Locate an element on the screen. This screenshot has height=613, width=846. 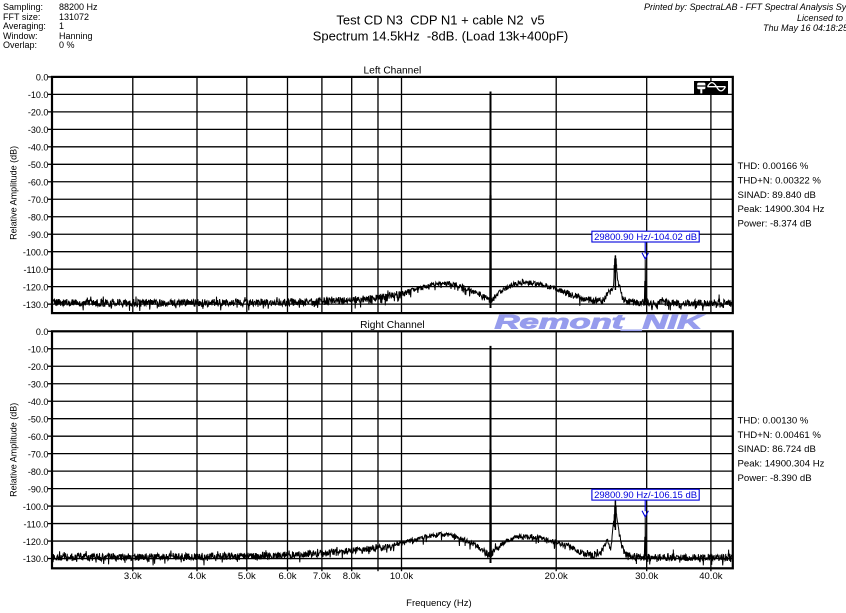
svg-text: Right Channel is located at coordinates (392, 325).